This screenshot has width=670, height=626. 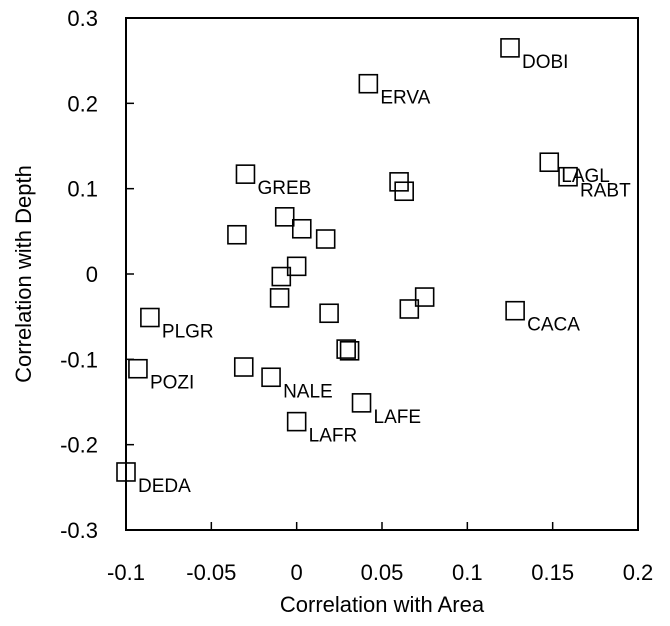 What do you see at coordinates (82, 103) in the screenshot?
I see `y-tick-label: 0.2` at bounding box center [82, 103].